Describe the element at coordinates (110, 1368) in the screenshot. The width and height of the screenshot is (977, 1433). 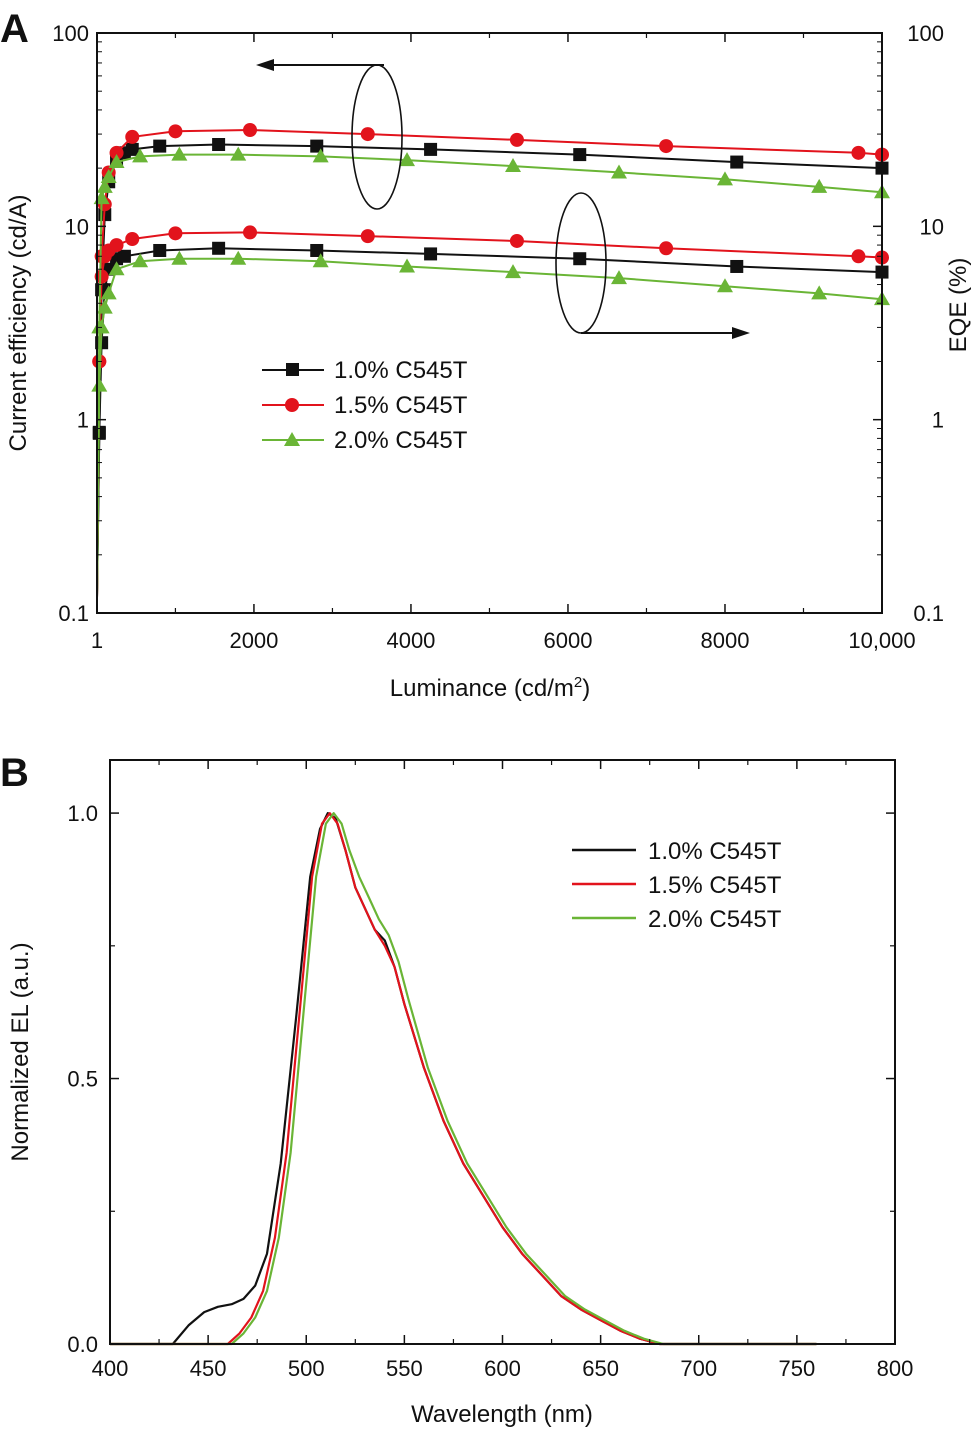
I see `x-tick-label-b: 400` at that location.